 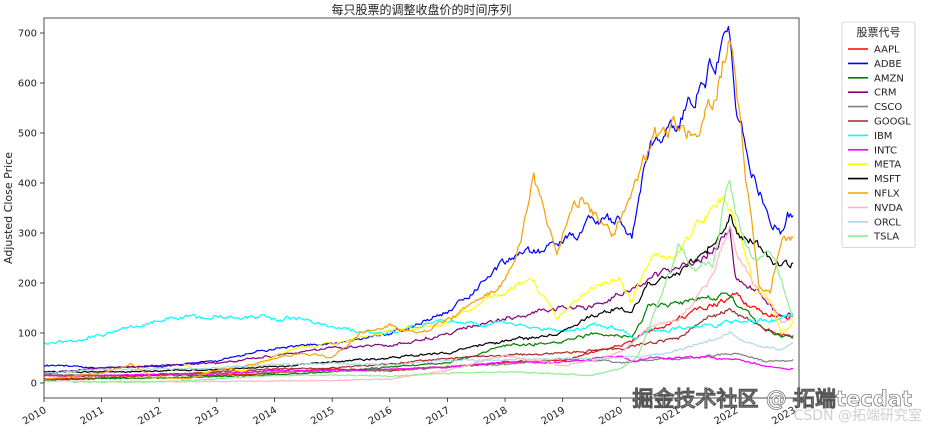 I want to click on y-tick-label: 100, so click(x=27, y=334).